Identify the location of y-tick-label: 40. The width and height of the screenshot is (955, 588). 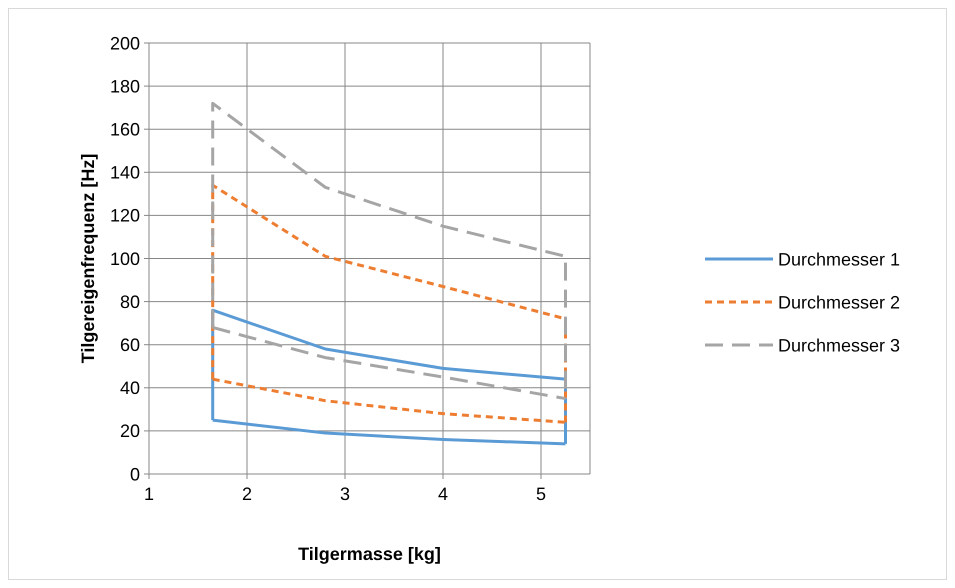
(130, 388).